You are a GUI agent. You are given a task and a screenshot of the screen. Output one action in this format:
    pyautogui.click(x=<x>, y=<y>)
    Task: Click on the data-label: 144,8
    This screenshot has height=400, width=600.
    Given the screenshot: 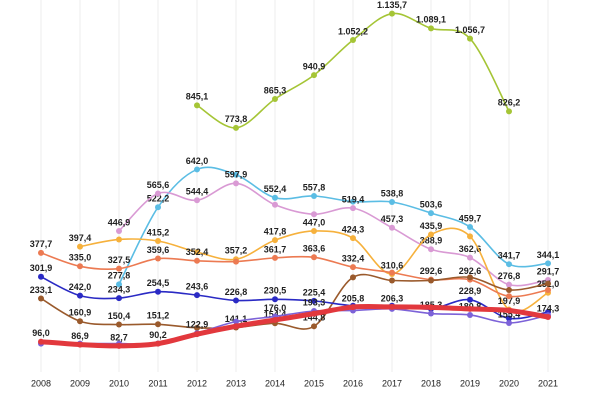 What is the action you would take?
    pyautogui.click(x=314, y=318)
    